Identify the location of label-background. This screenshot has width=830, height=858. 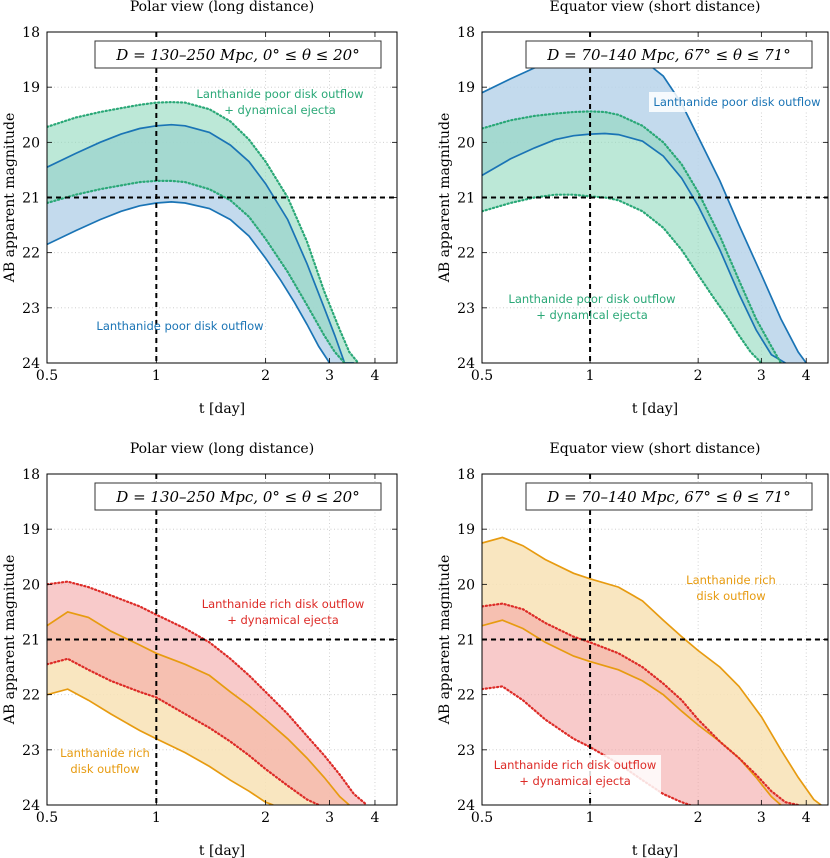
(575, 774).